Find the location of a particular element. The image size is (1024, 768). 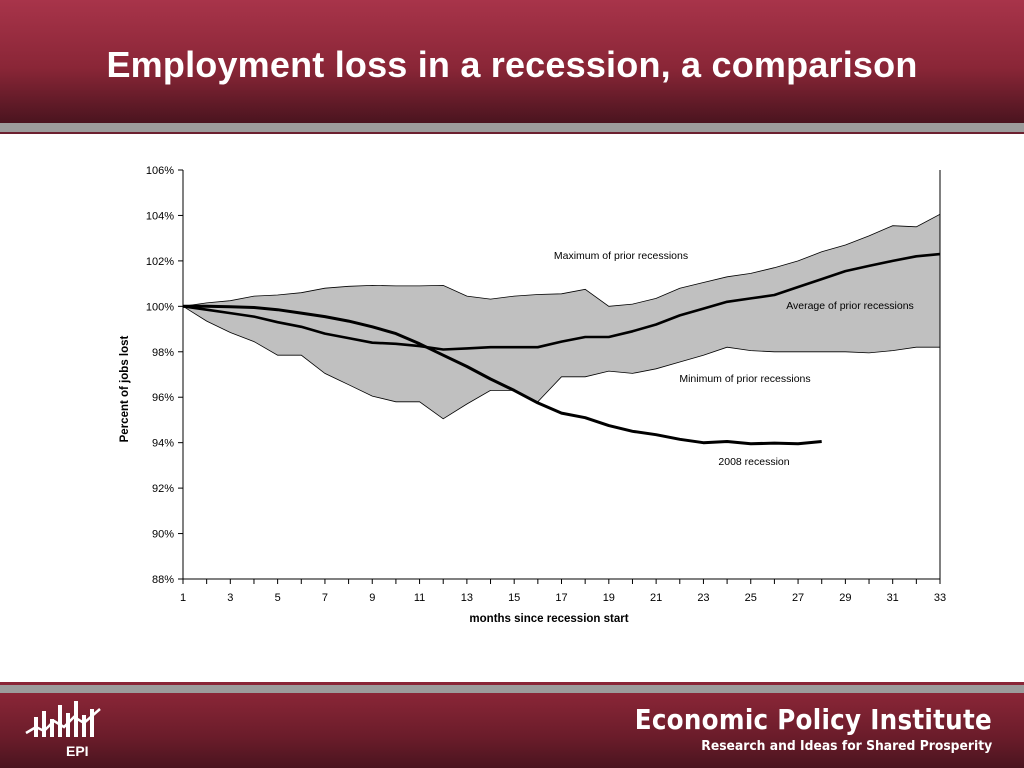

x-tick-label: 31 is located at coordinates (893, 598).